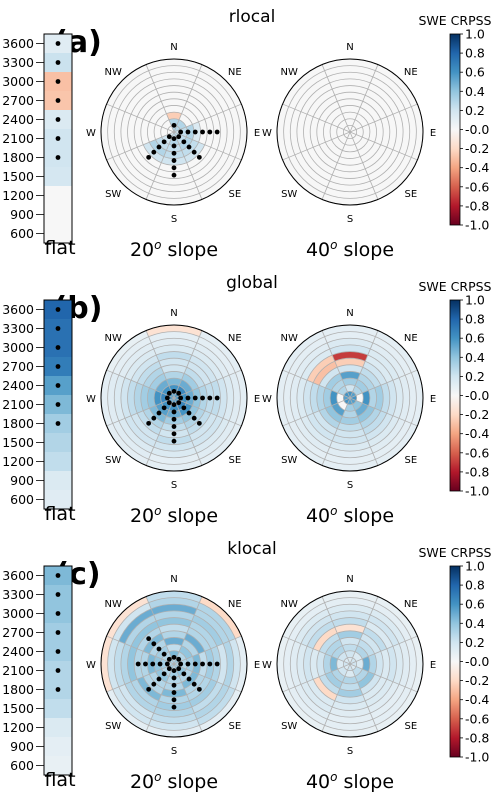  I want to click on colorbar-tick-label: -1.0, so click(477, 757).